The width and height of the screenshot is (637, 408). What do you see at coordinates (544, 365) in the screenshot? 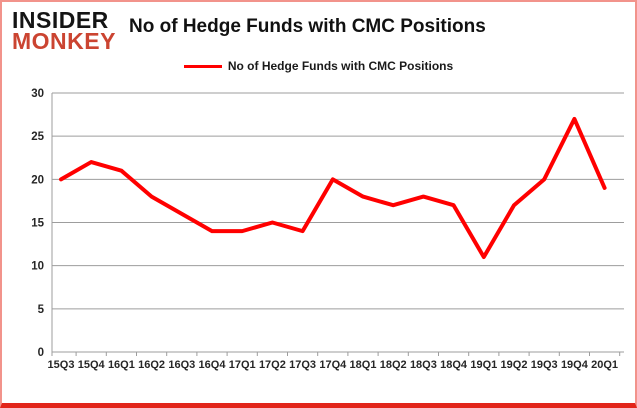
I see `x-tick-label: 19Q3` at bounding box center [544, 365].